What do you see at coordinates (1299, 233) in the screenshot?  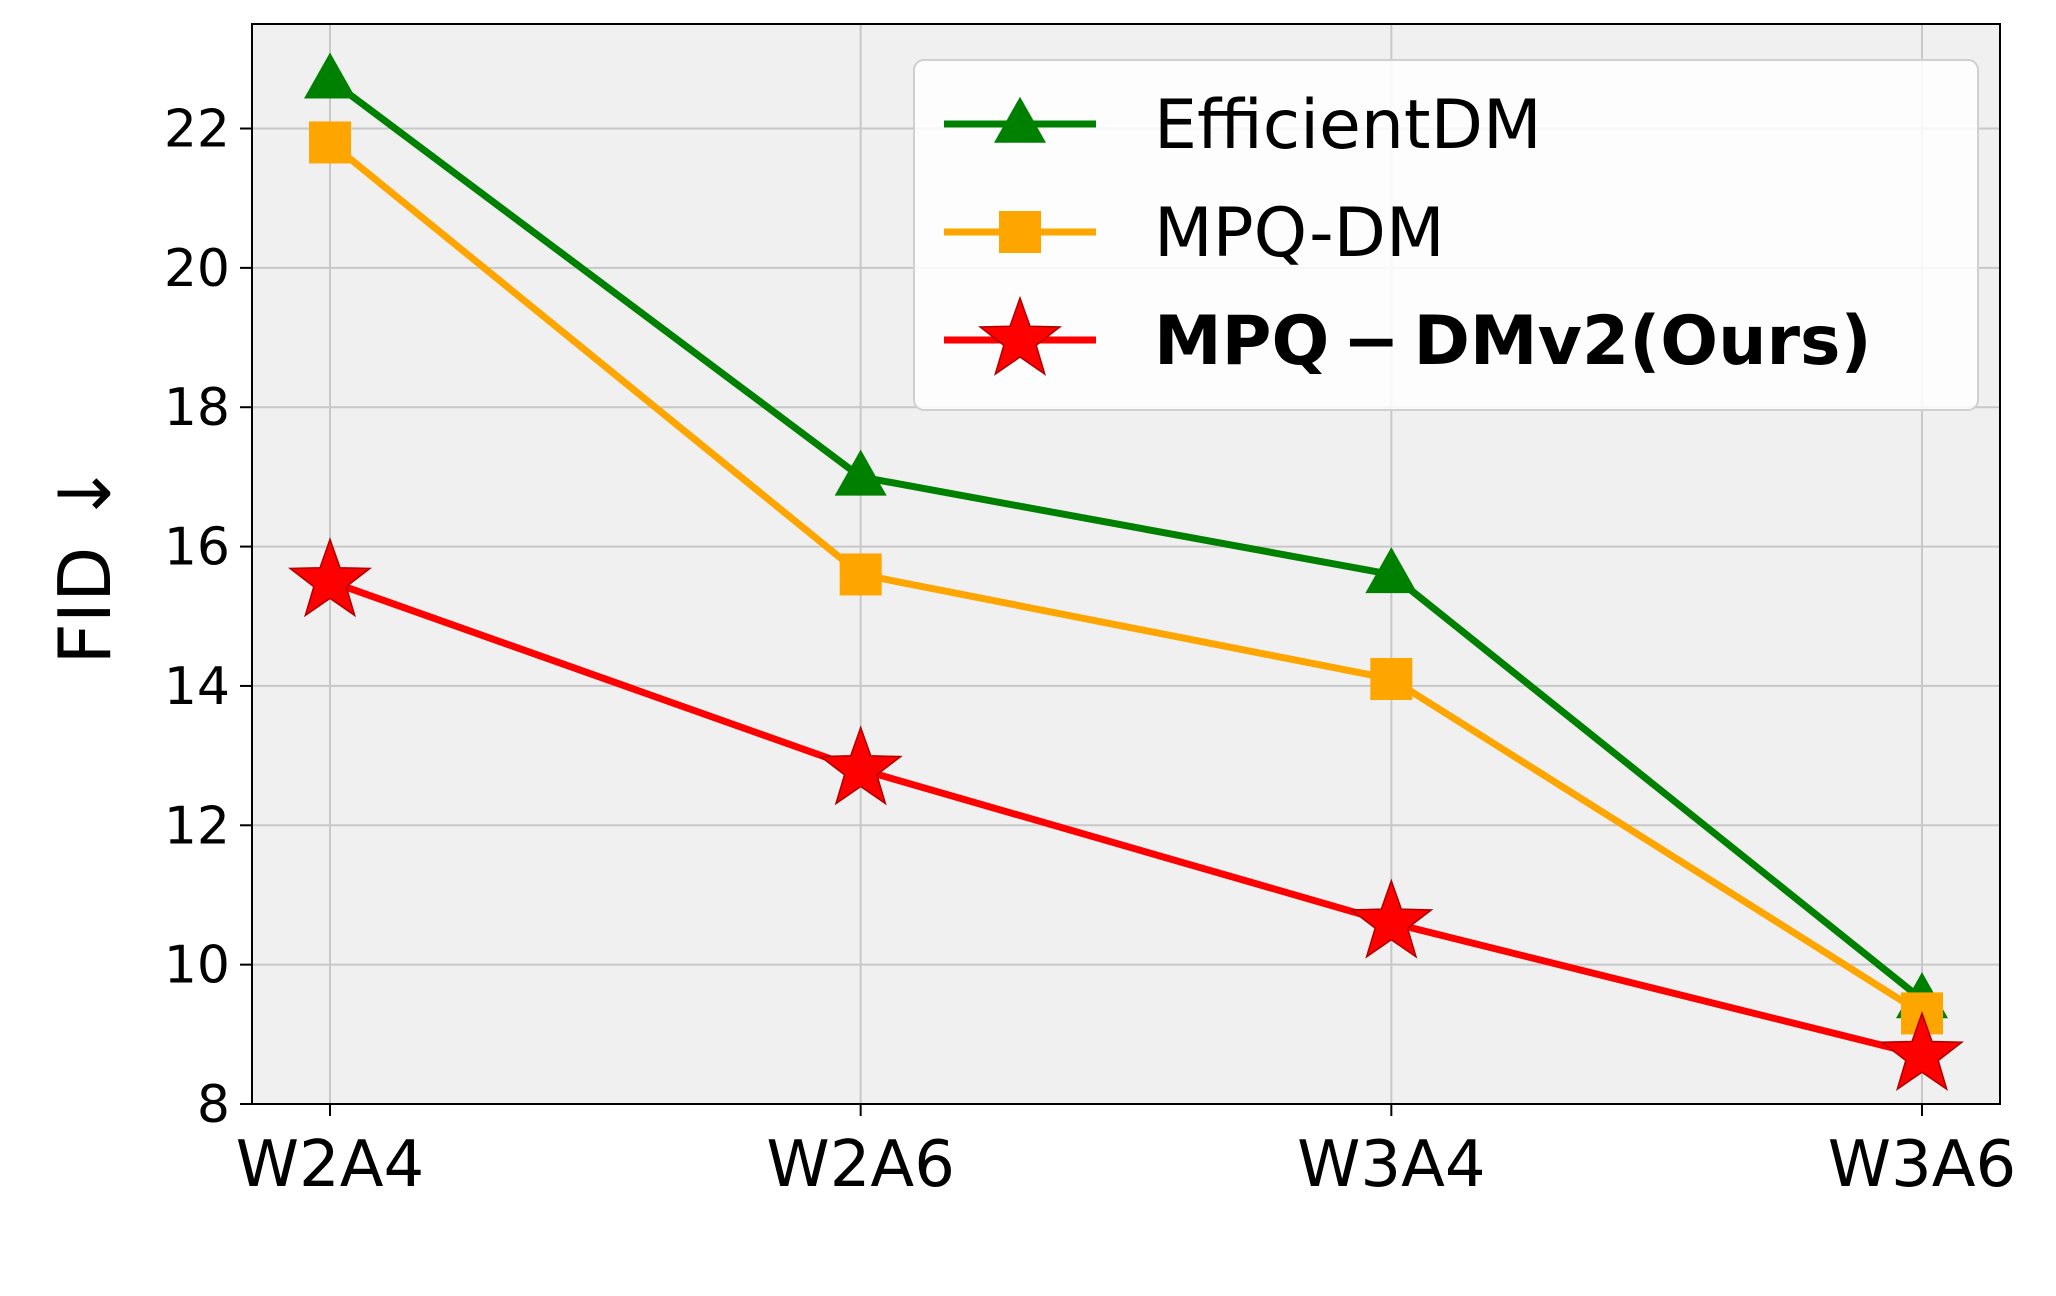 I see `legend-label: MPQ-DM` at bounding box center [1299, 233].